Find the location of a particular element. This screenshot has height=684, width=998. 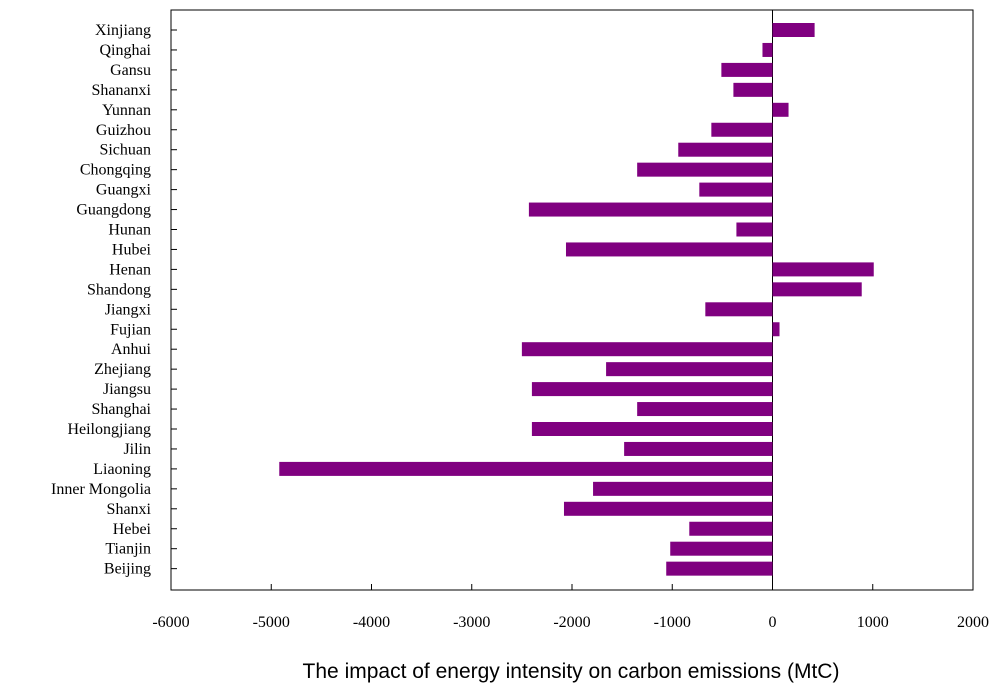

category-label: Sichuan is located at coordinates (125, 150).